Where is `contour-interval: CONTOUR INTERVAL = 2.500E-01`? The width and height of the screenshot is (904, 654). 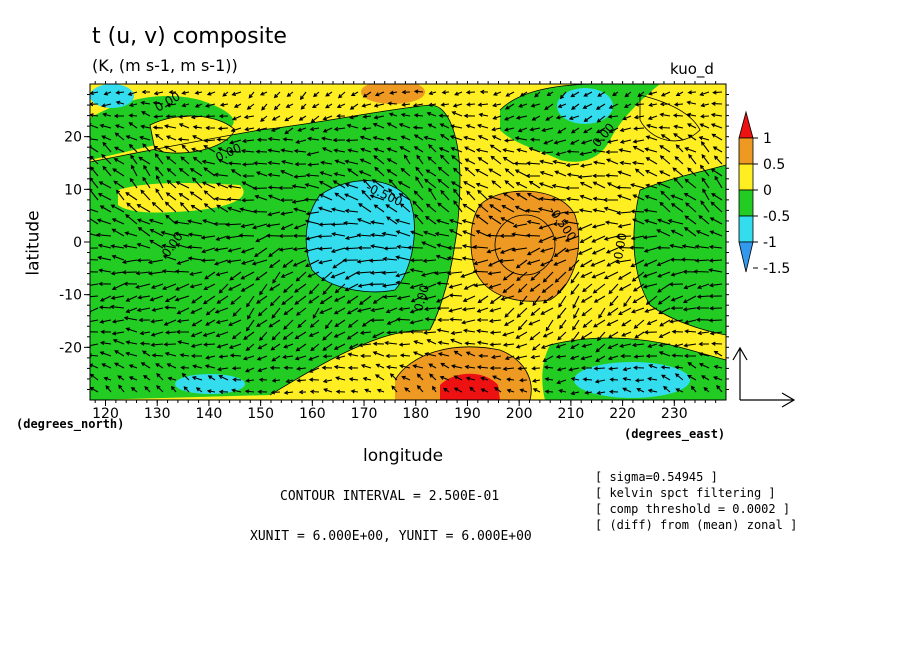
contour-interval: CONTOUR INTERVAL = 2.500E-01 is located at coordinates (390, 496).